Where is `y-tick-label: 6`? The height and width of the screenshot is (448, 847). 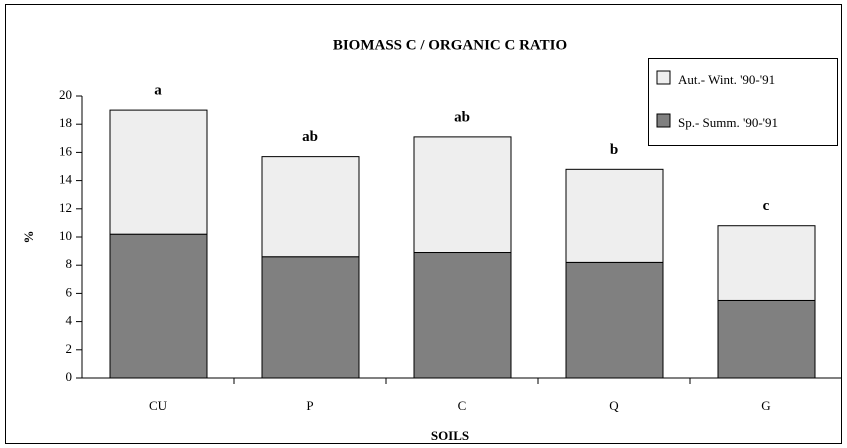
y-tick-label: 6 is located at coordinates (69, 291).